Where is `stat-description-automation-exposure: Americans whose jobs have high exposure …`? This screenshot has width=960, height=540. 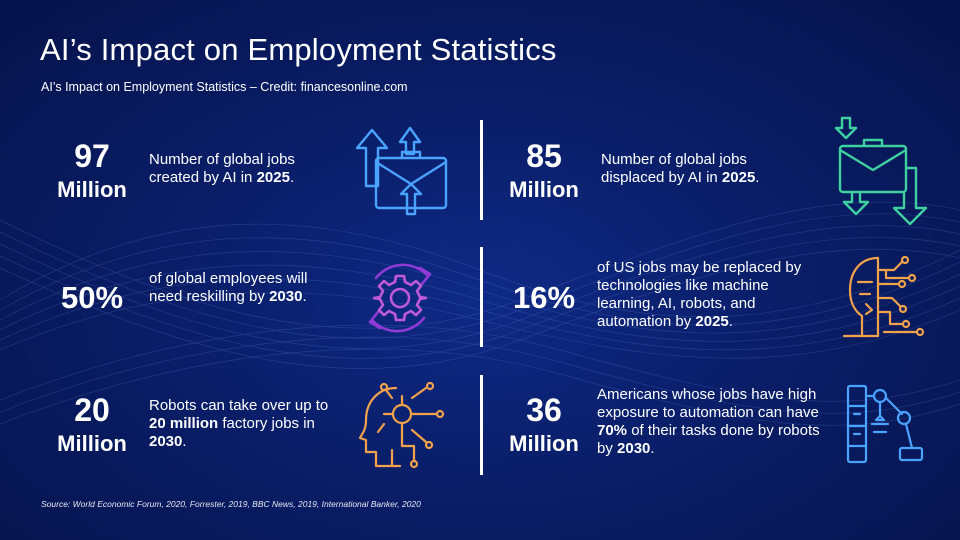 stat-description-automation-exposure: Americans whose jobs have high exposure … is located at coordinates (708, 421).